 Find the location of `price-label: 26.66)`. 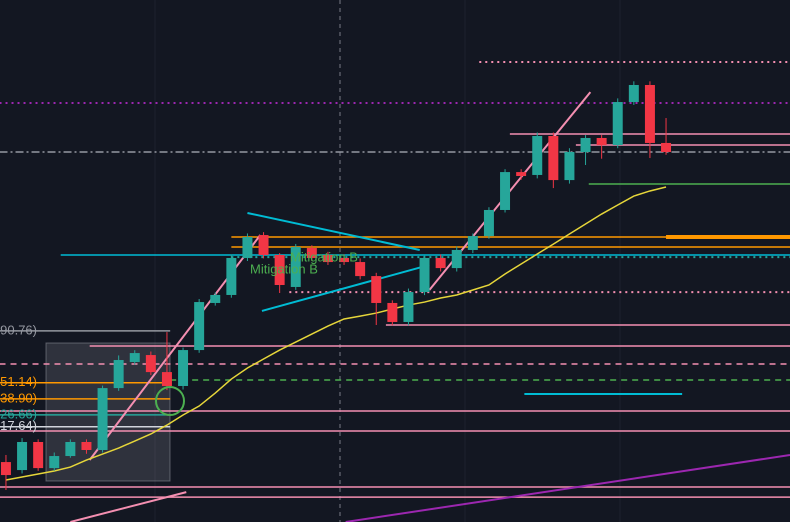

price-label: 26.66) is located at coordinates (18, 413).